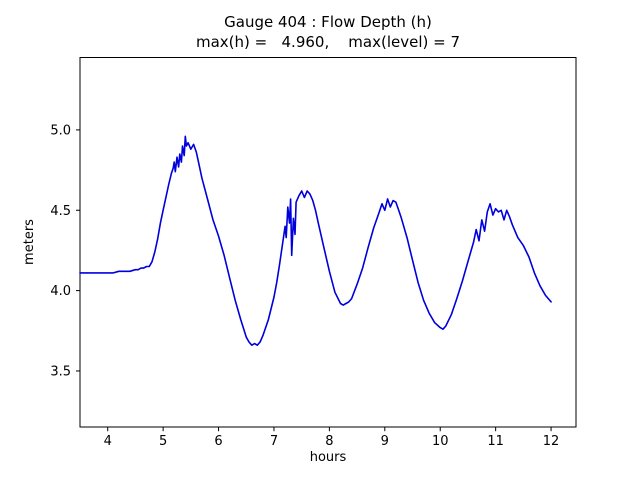 This screenshot has height=480, width=640. Describe the element at coordinates (274, 441) in the screenshot. I see `x-tick-label: 7` at that location.